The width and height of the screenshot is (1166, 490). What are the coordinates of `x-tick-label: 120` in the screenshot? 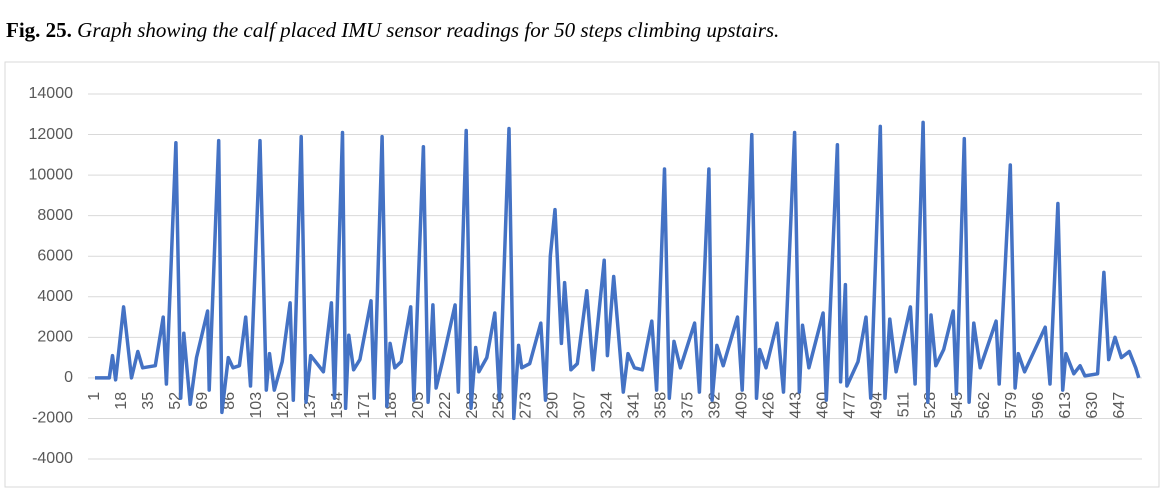 It's located at (283, 405).